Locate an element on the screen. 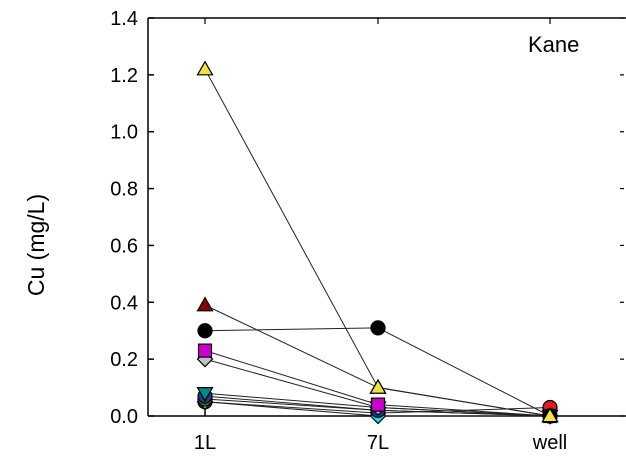  y-axis-title: Cu (mg/L) is located at coordinates (36, 245).